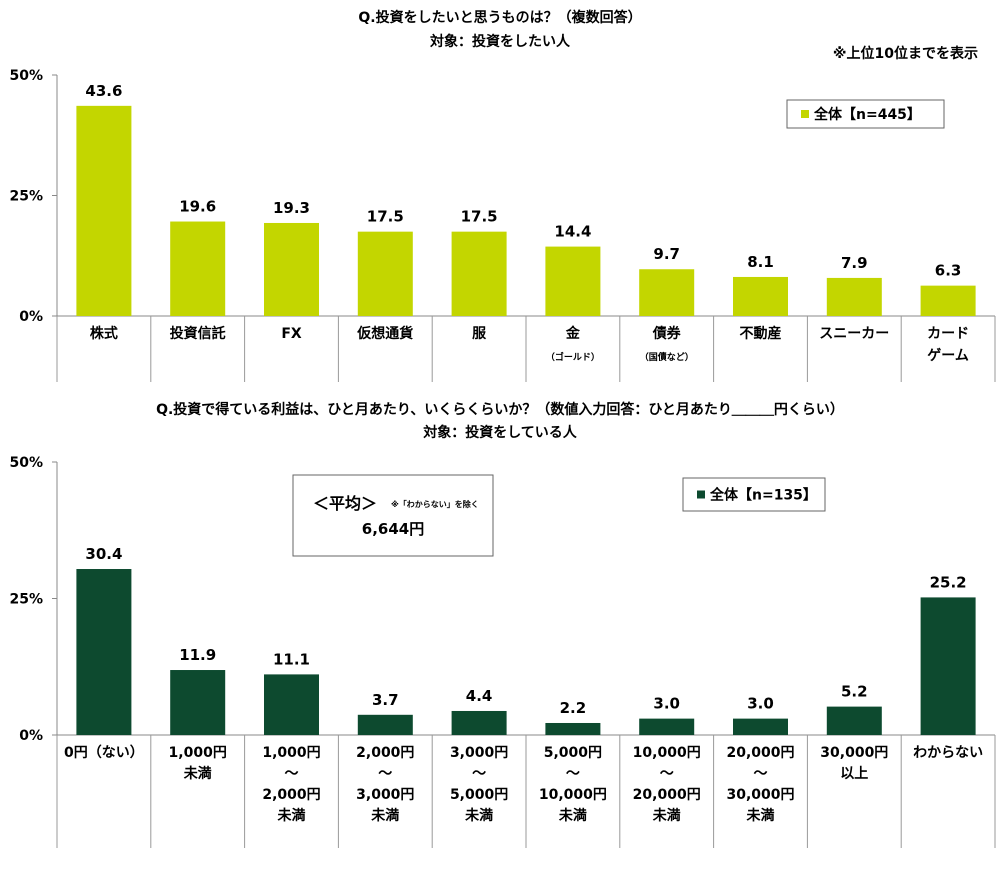 This screenshot has width=1000, height=872. What do you see at coordinates (763, 495) in the screenshot?
I see `legend-label: 全体【n=135】` at bounding box center [763, 495].